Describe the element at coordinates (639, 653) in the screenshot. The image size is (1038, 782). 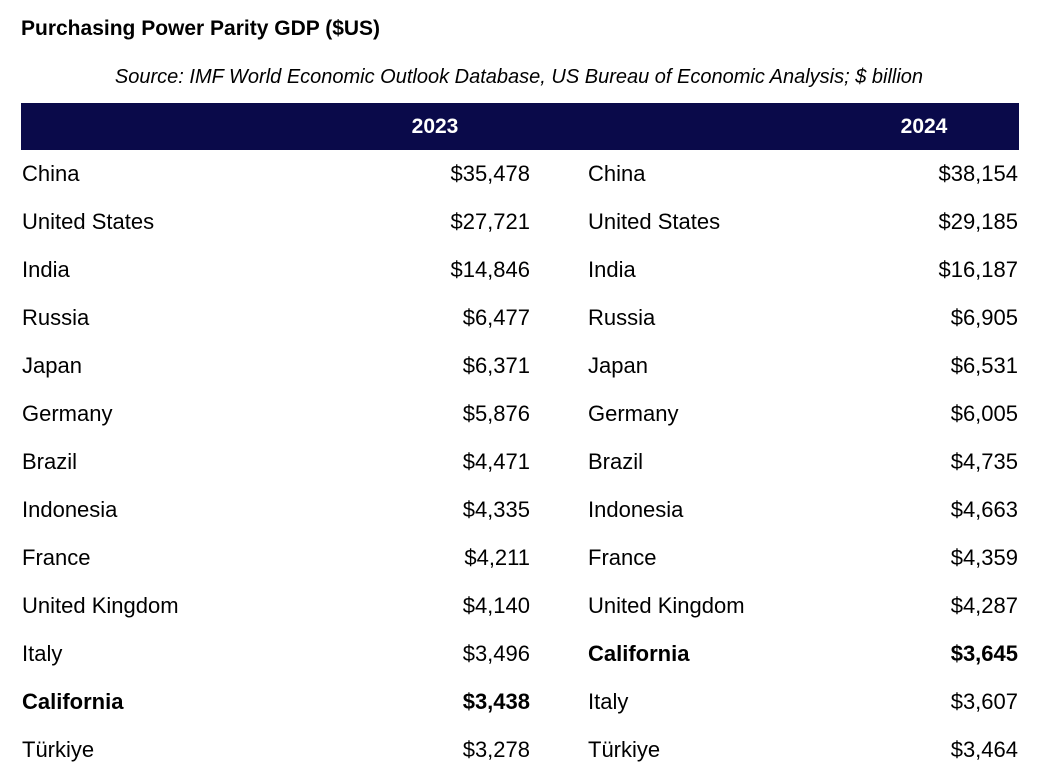
I see `country-name-2024: California` at that location.